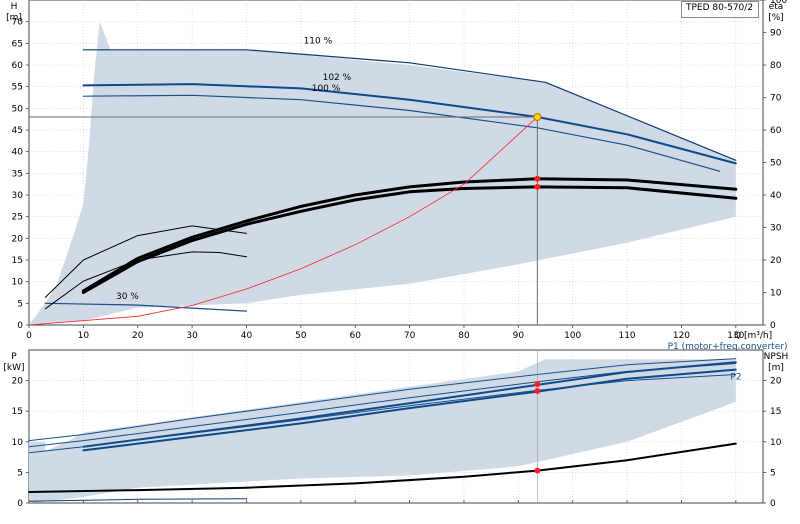 The width and height of the screenshot is (800, 524). I want to click on duty-point, so click(537, 117).